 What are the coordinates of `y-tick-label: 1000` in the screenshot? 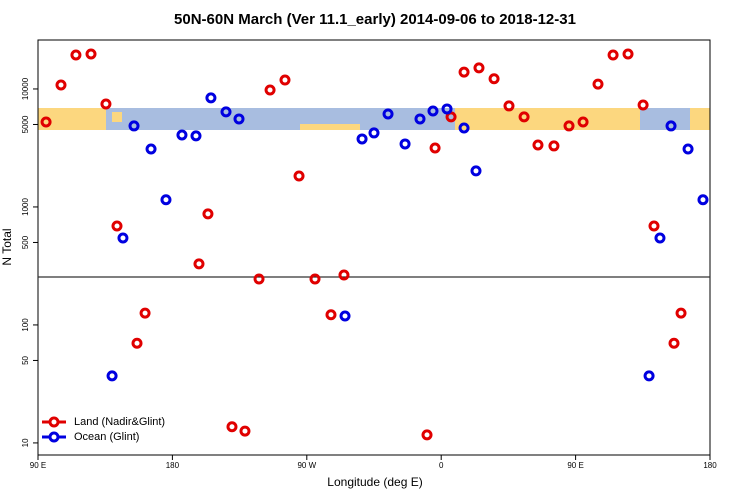 It's located at (25, 206).